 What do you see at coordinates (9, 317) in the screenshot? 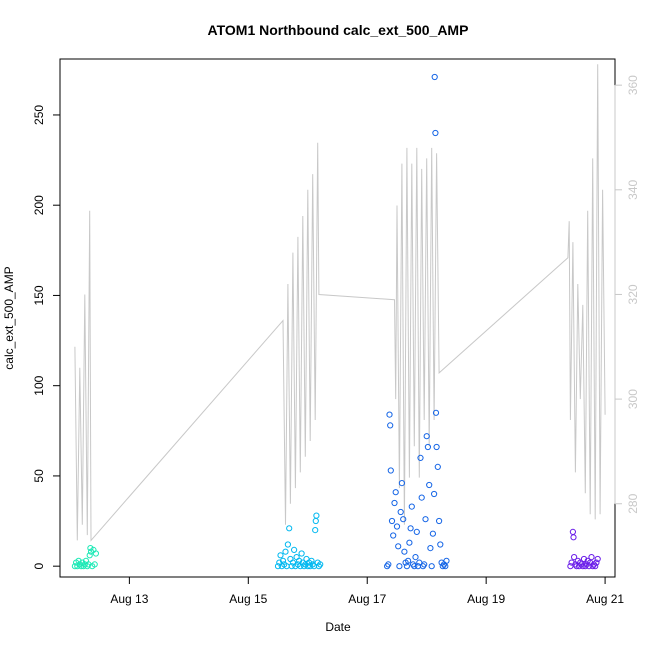
I see `y-axis-label: calc_ext_500_AMP` at bounding box center [9, 317].